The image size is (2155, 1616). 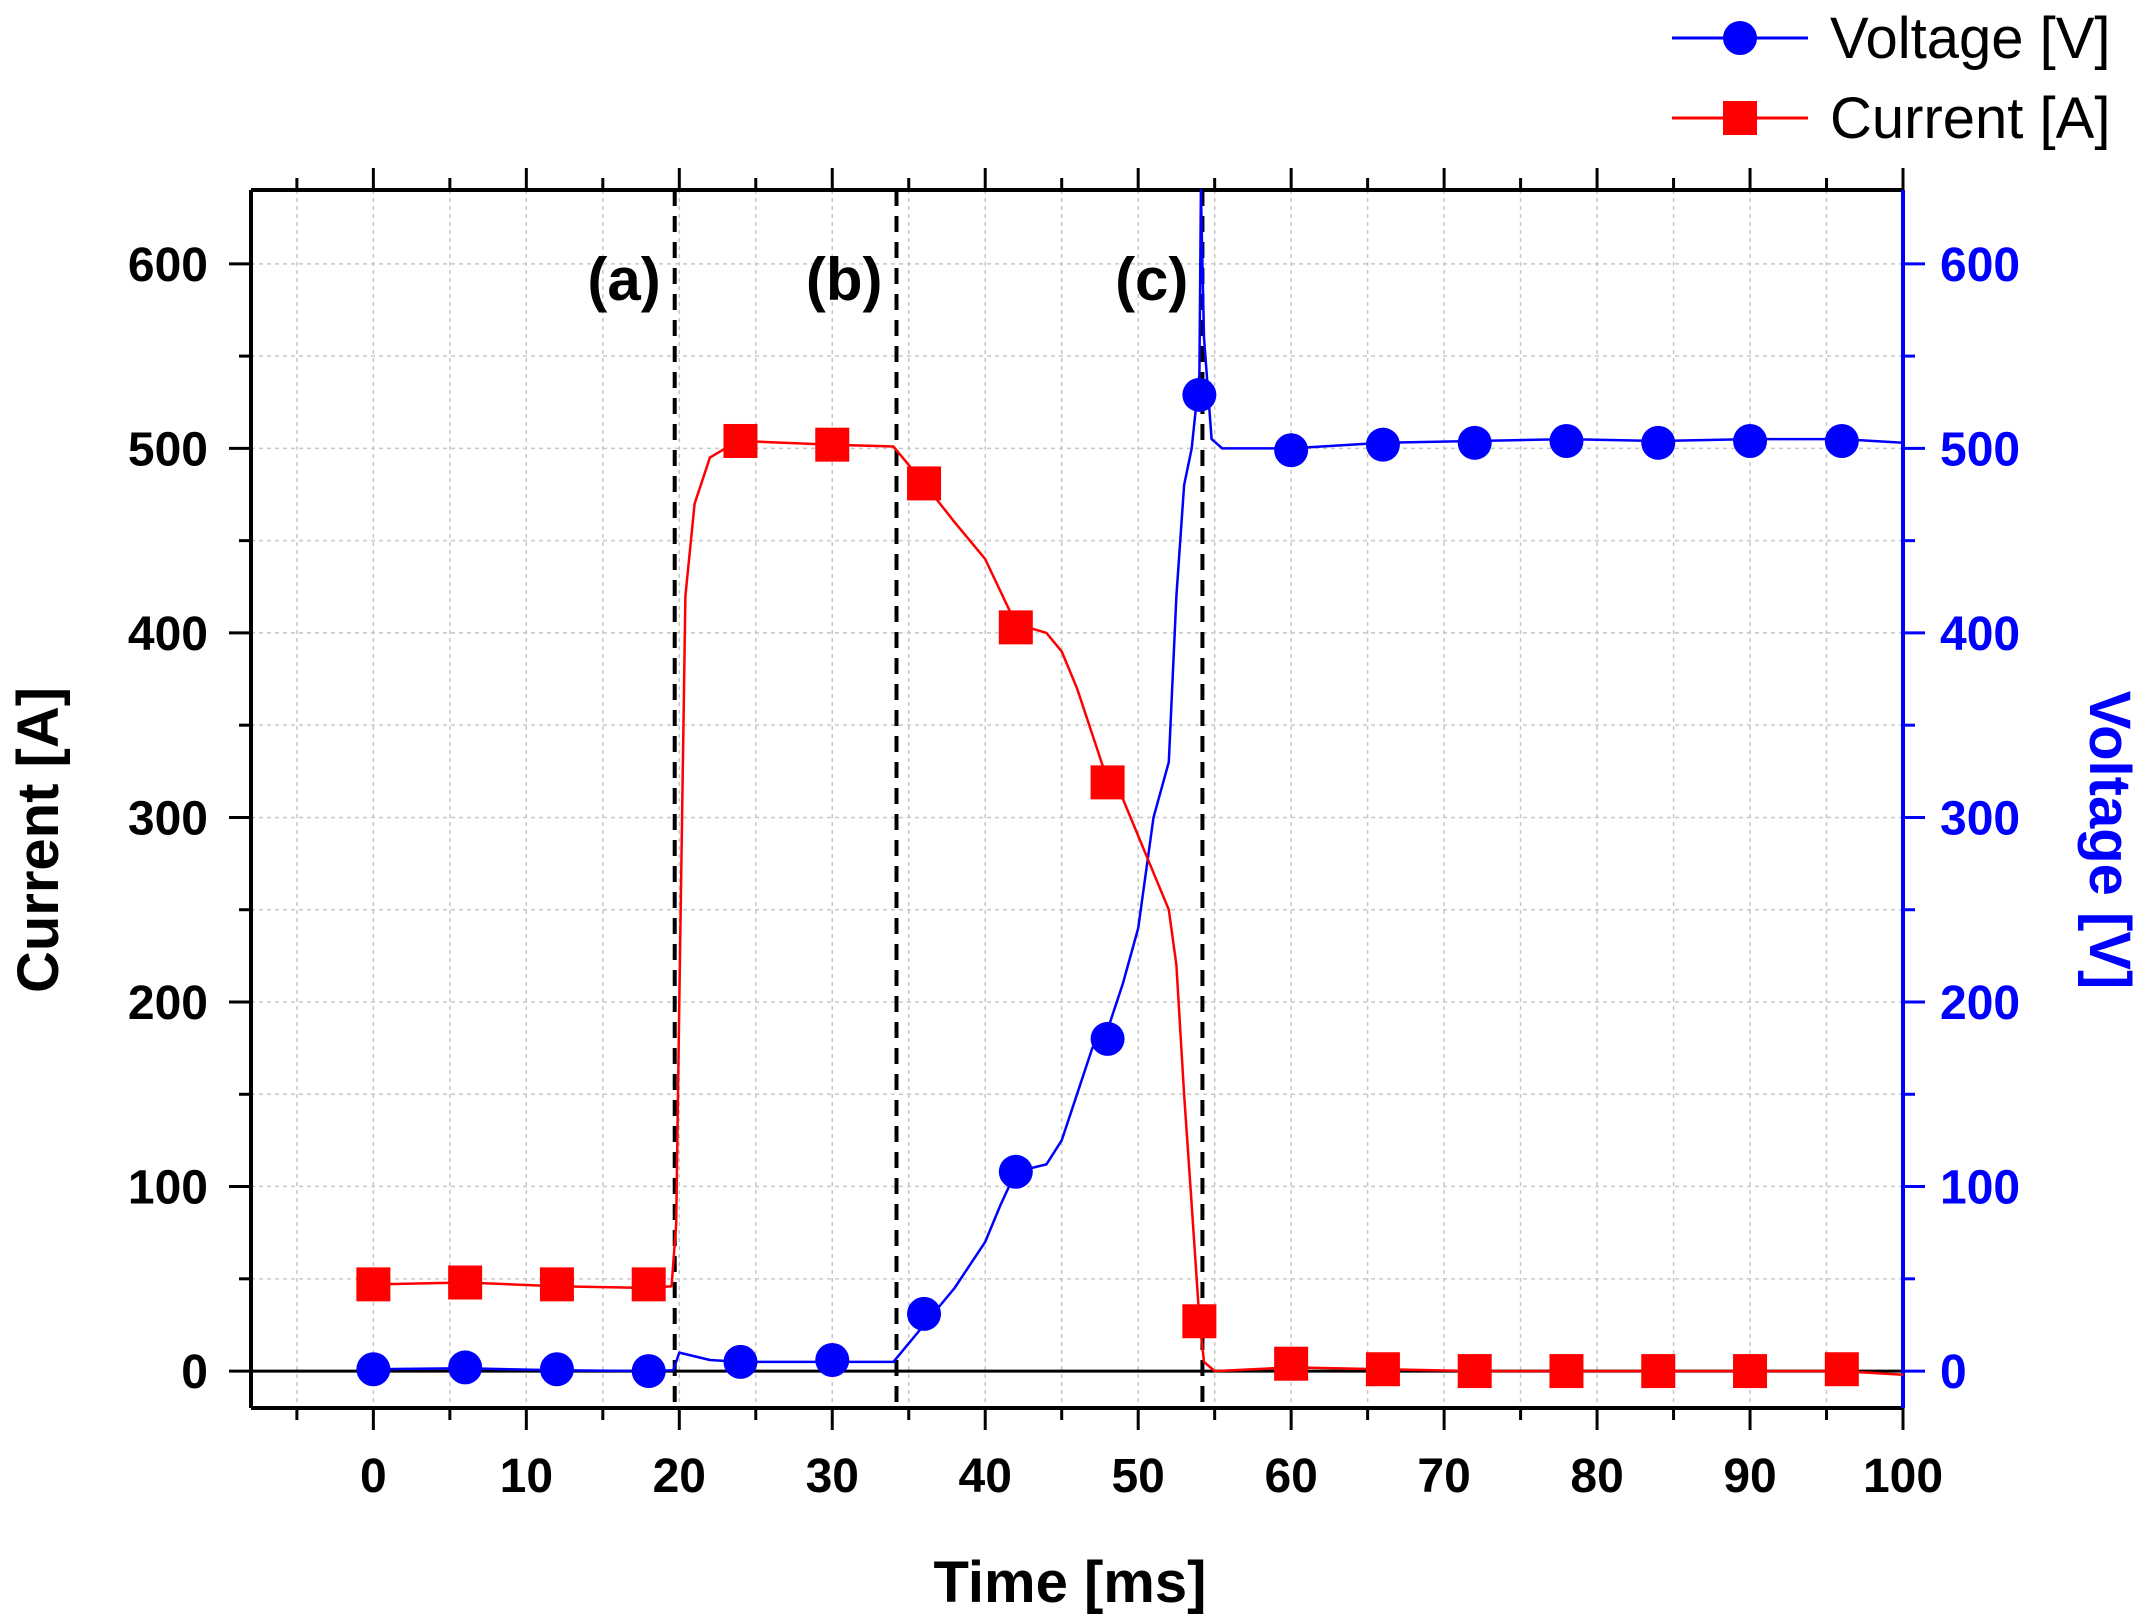 I want to click on legend-marker-circle, so click(x=1740, y=38).